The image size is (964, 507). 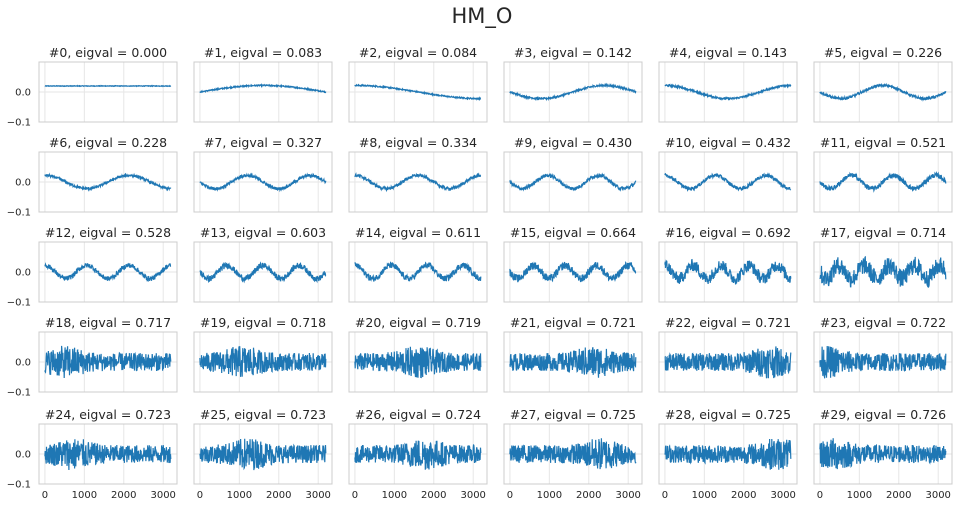 I want to click on subplot-title-16: #16, eigval = 0.692, so click(x=728, y=232).